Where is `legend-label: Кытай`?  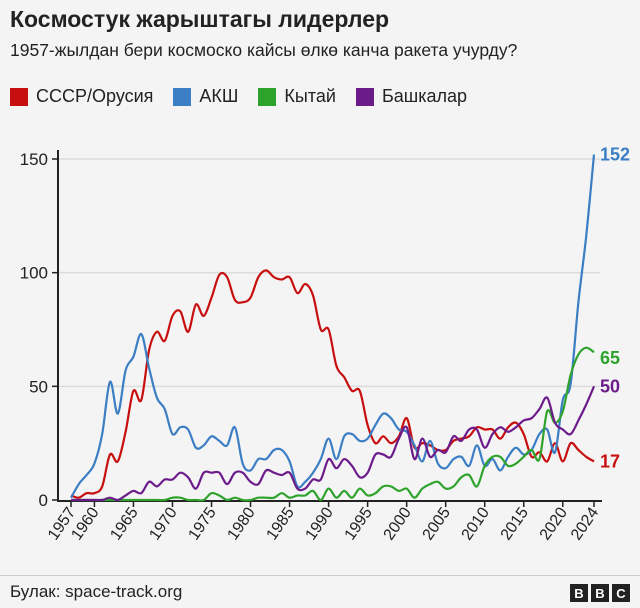
legend-label: Кытай is located at coordinates (310, 96).